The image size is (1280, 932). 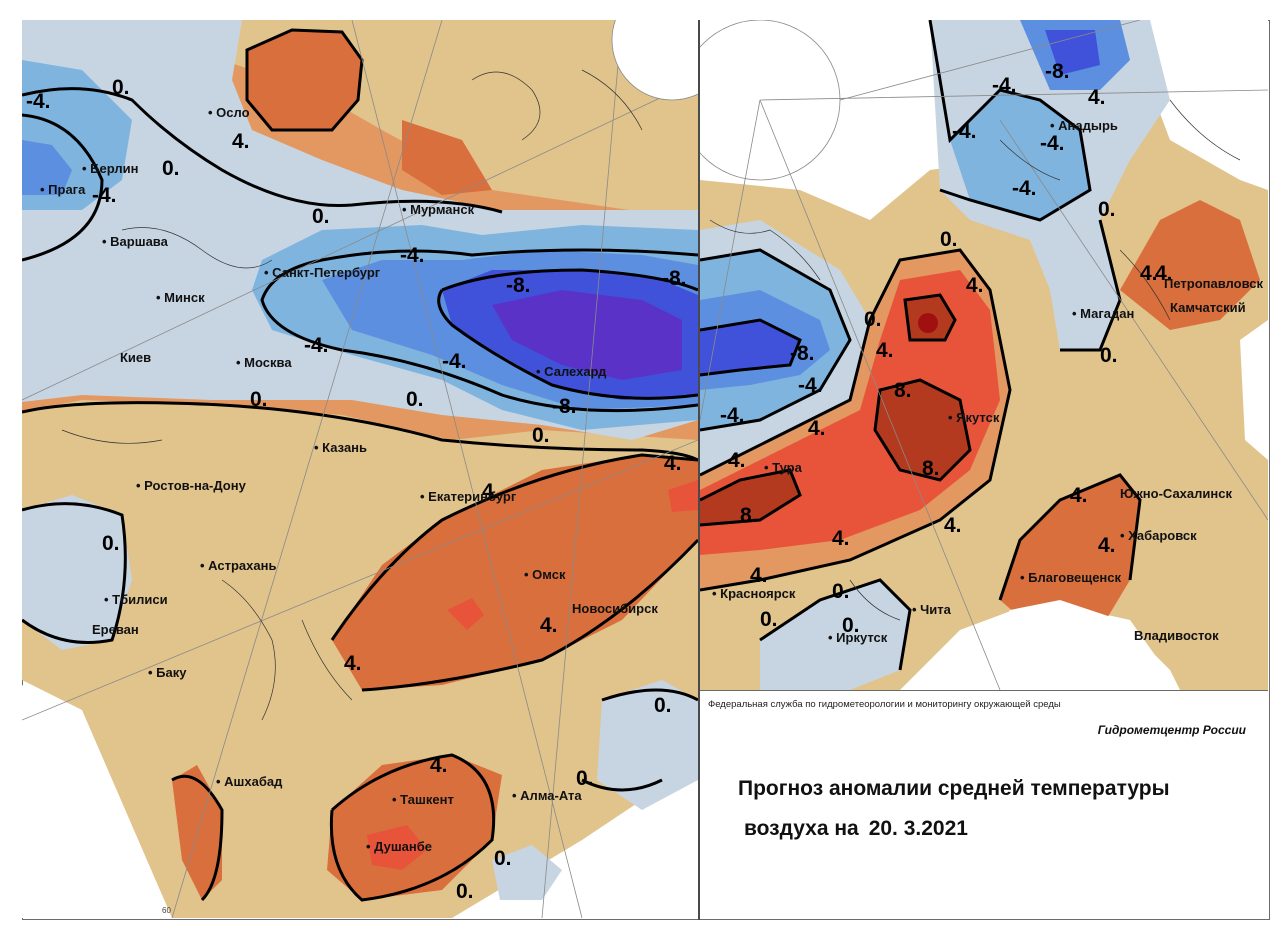 What do you see at coordinates (74, 573) in the screenshot?
I see `isoline-zero-west` at bounding box center [74, 573].